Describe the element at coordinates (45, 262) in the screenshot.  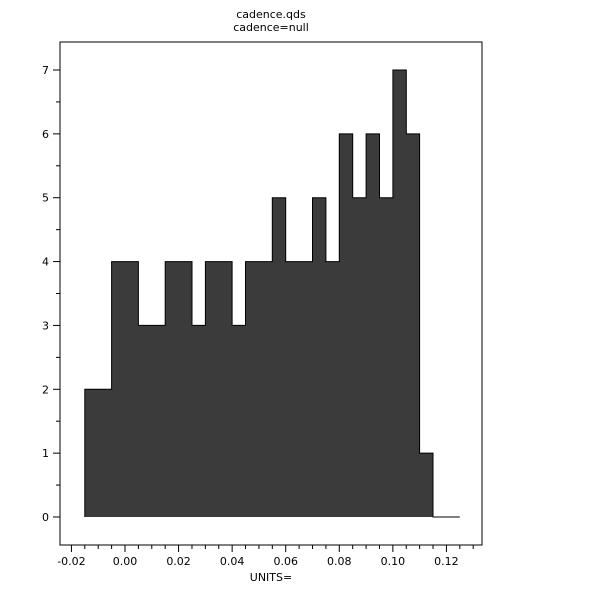
I see `svg-text: 4` at that location.